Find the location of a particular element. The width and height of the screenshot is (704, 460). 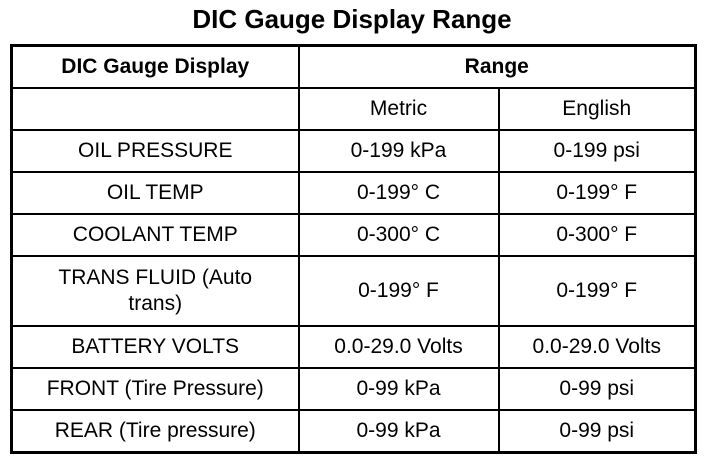

table-row: OIL TEMP 0-199° C 0-199° F is located at coordinates (353, 193).